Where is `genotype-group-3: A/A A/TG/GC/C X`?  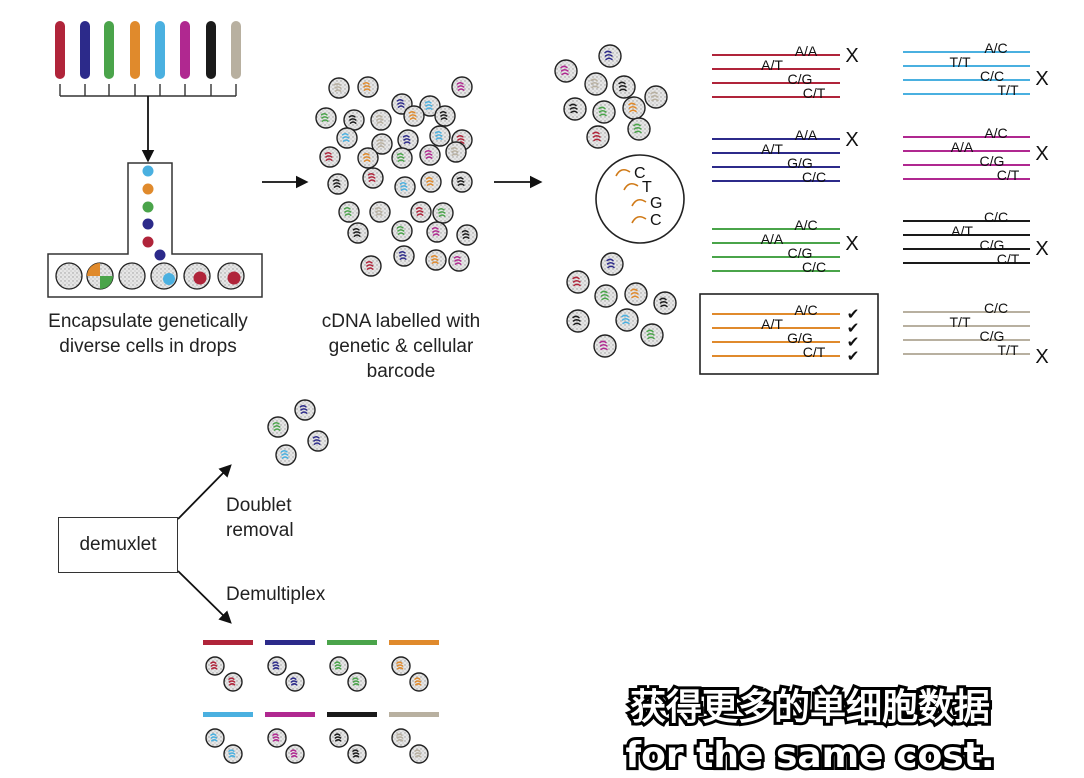
genotype-group-3: A/A A/TG/GC/C X is located at coordinates (785, 156).